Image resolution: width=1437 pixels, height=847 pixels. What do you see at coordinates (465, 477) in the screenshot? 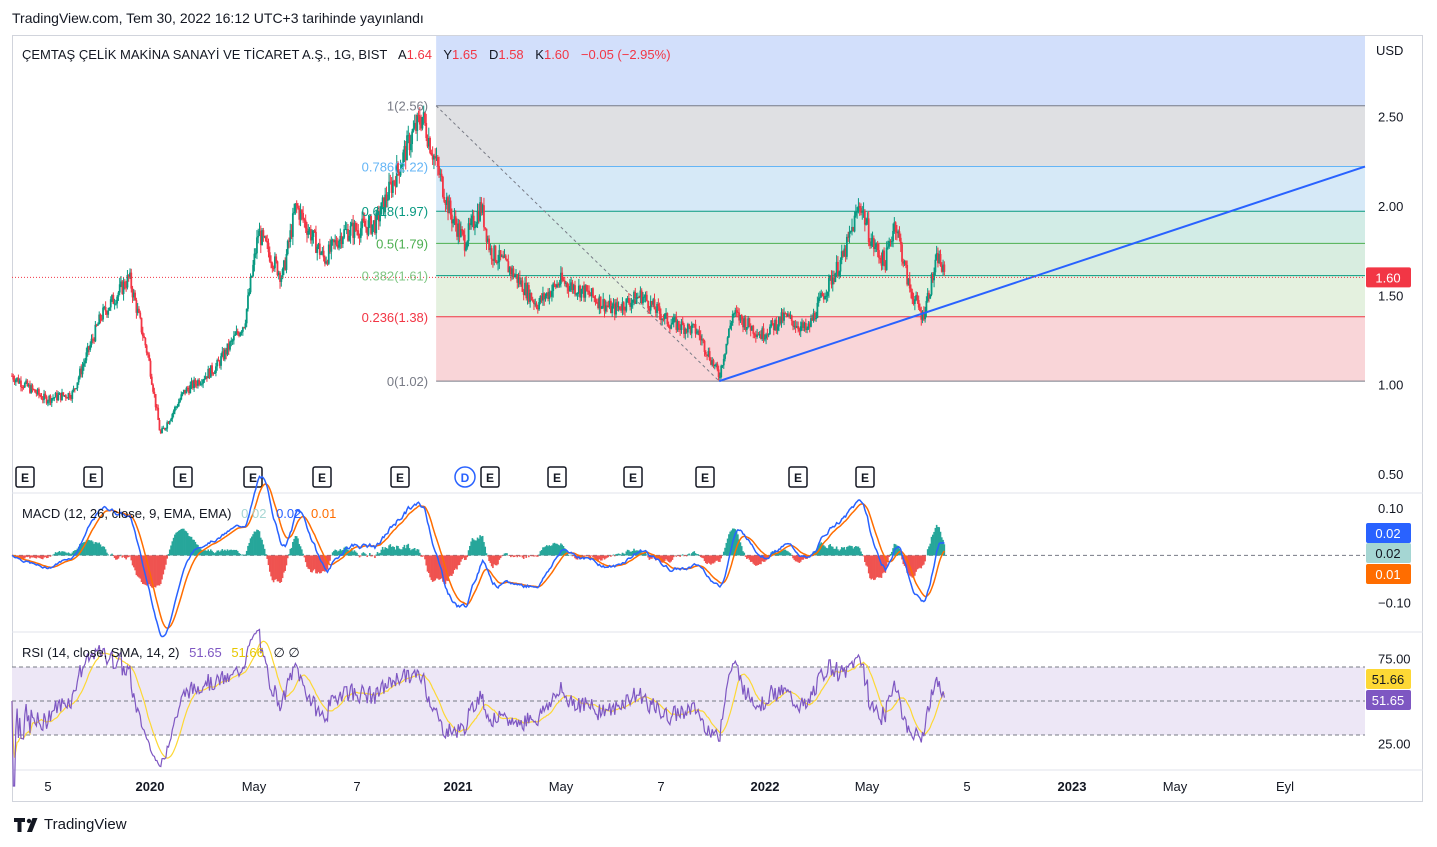
I see `dividend-marker` at bounding box center [465, 477].